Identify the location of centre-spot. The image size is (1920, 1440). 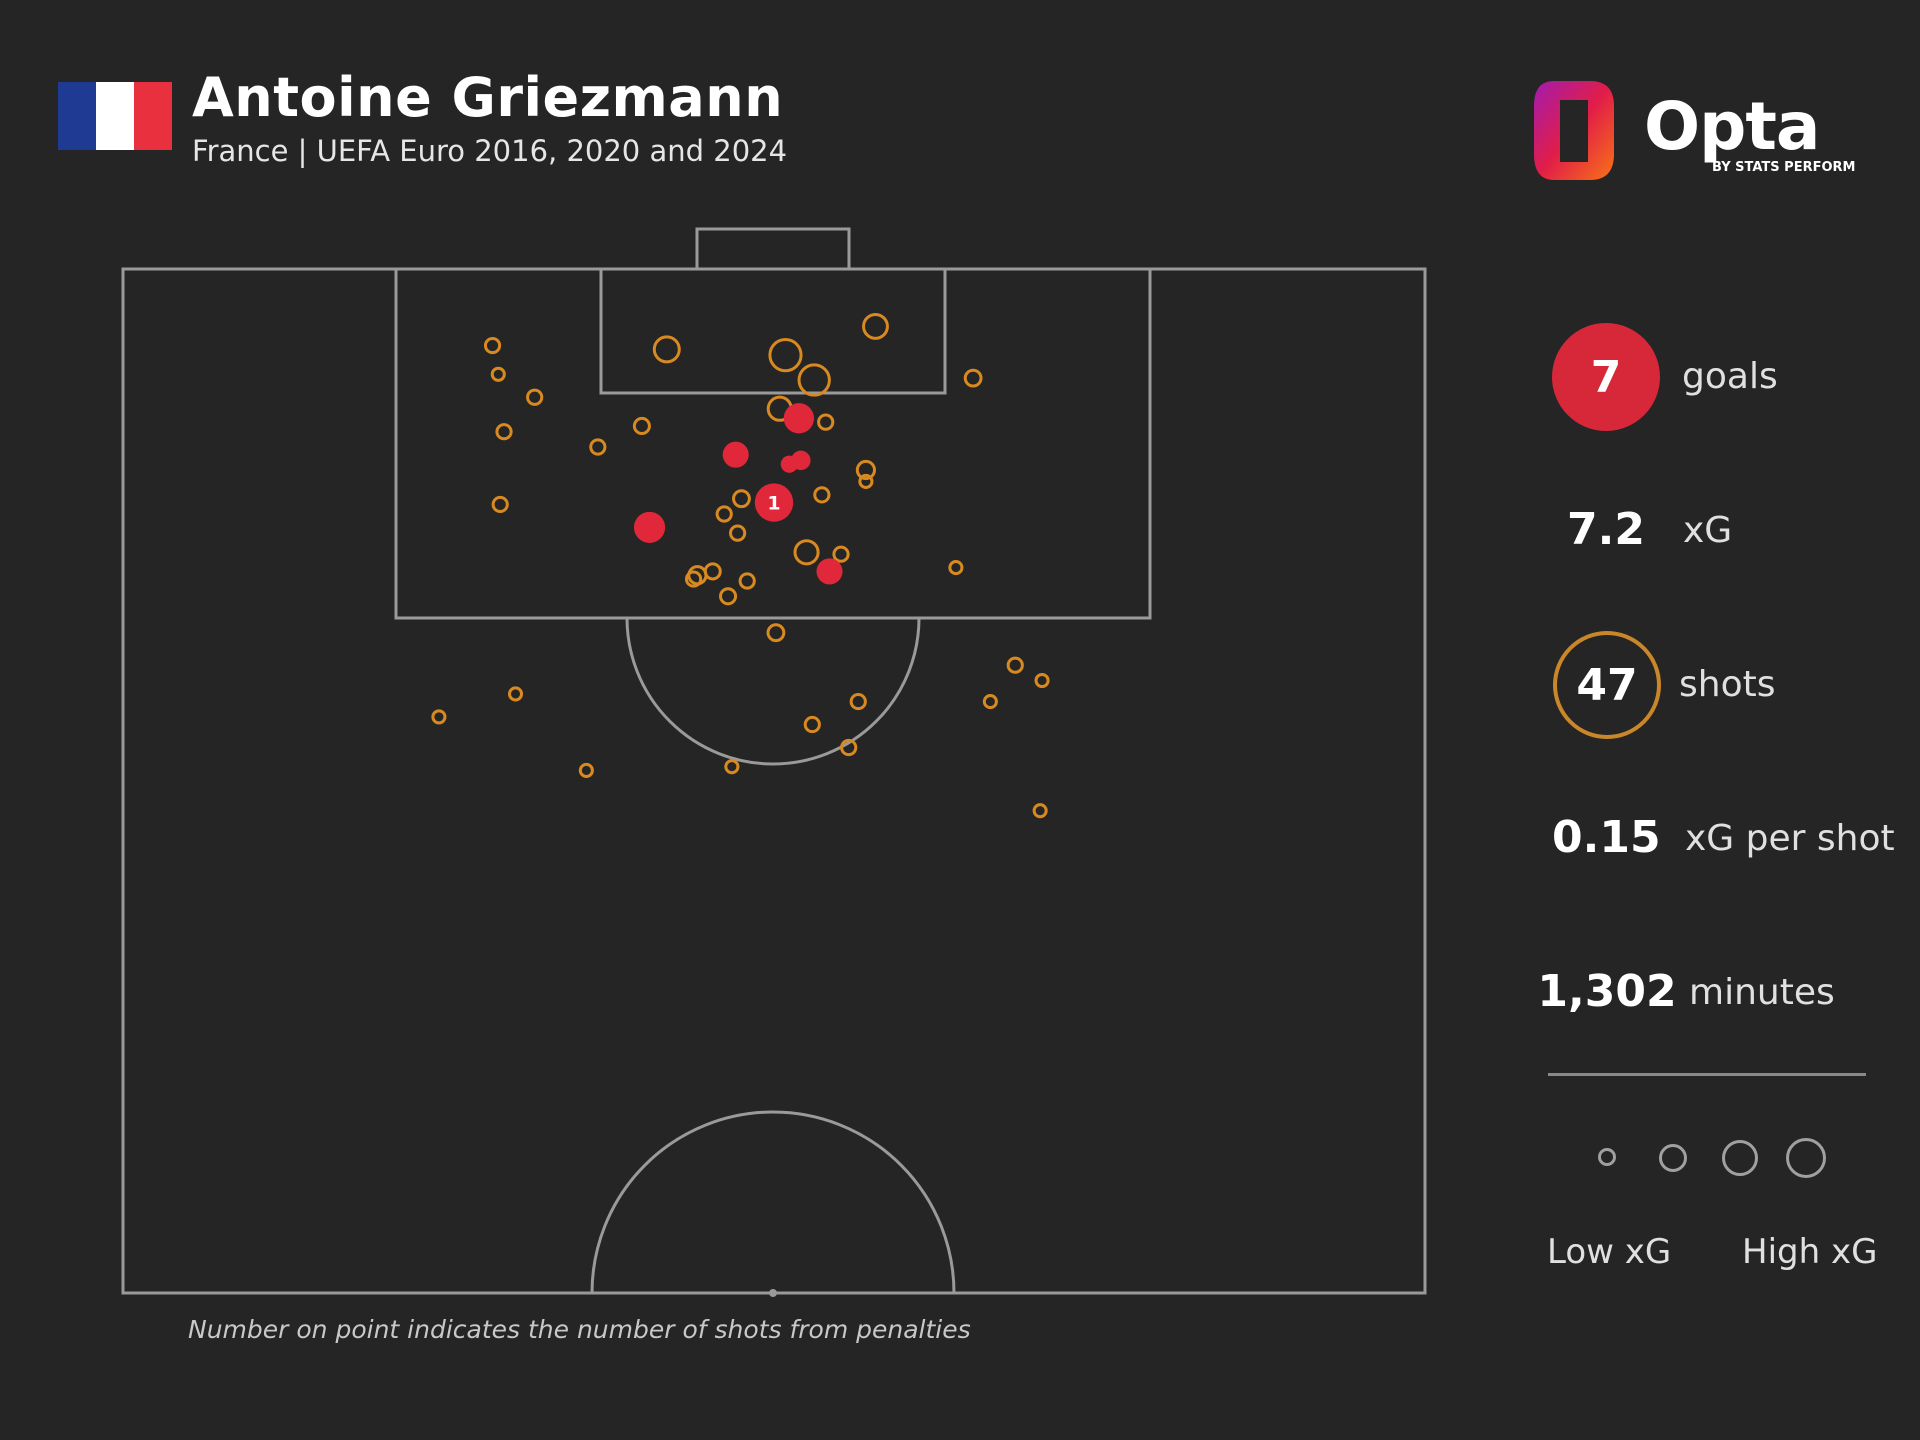
(773, 1293).